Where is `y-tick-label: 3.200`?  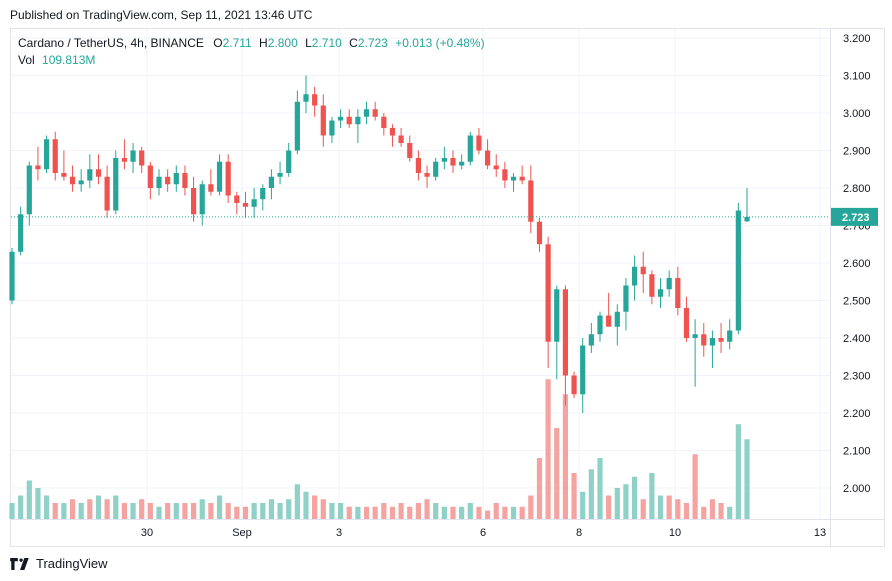
y-tick-label: 3.200 is located at coordinates (857, 39).